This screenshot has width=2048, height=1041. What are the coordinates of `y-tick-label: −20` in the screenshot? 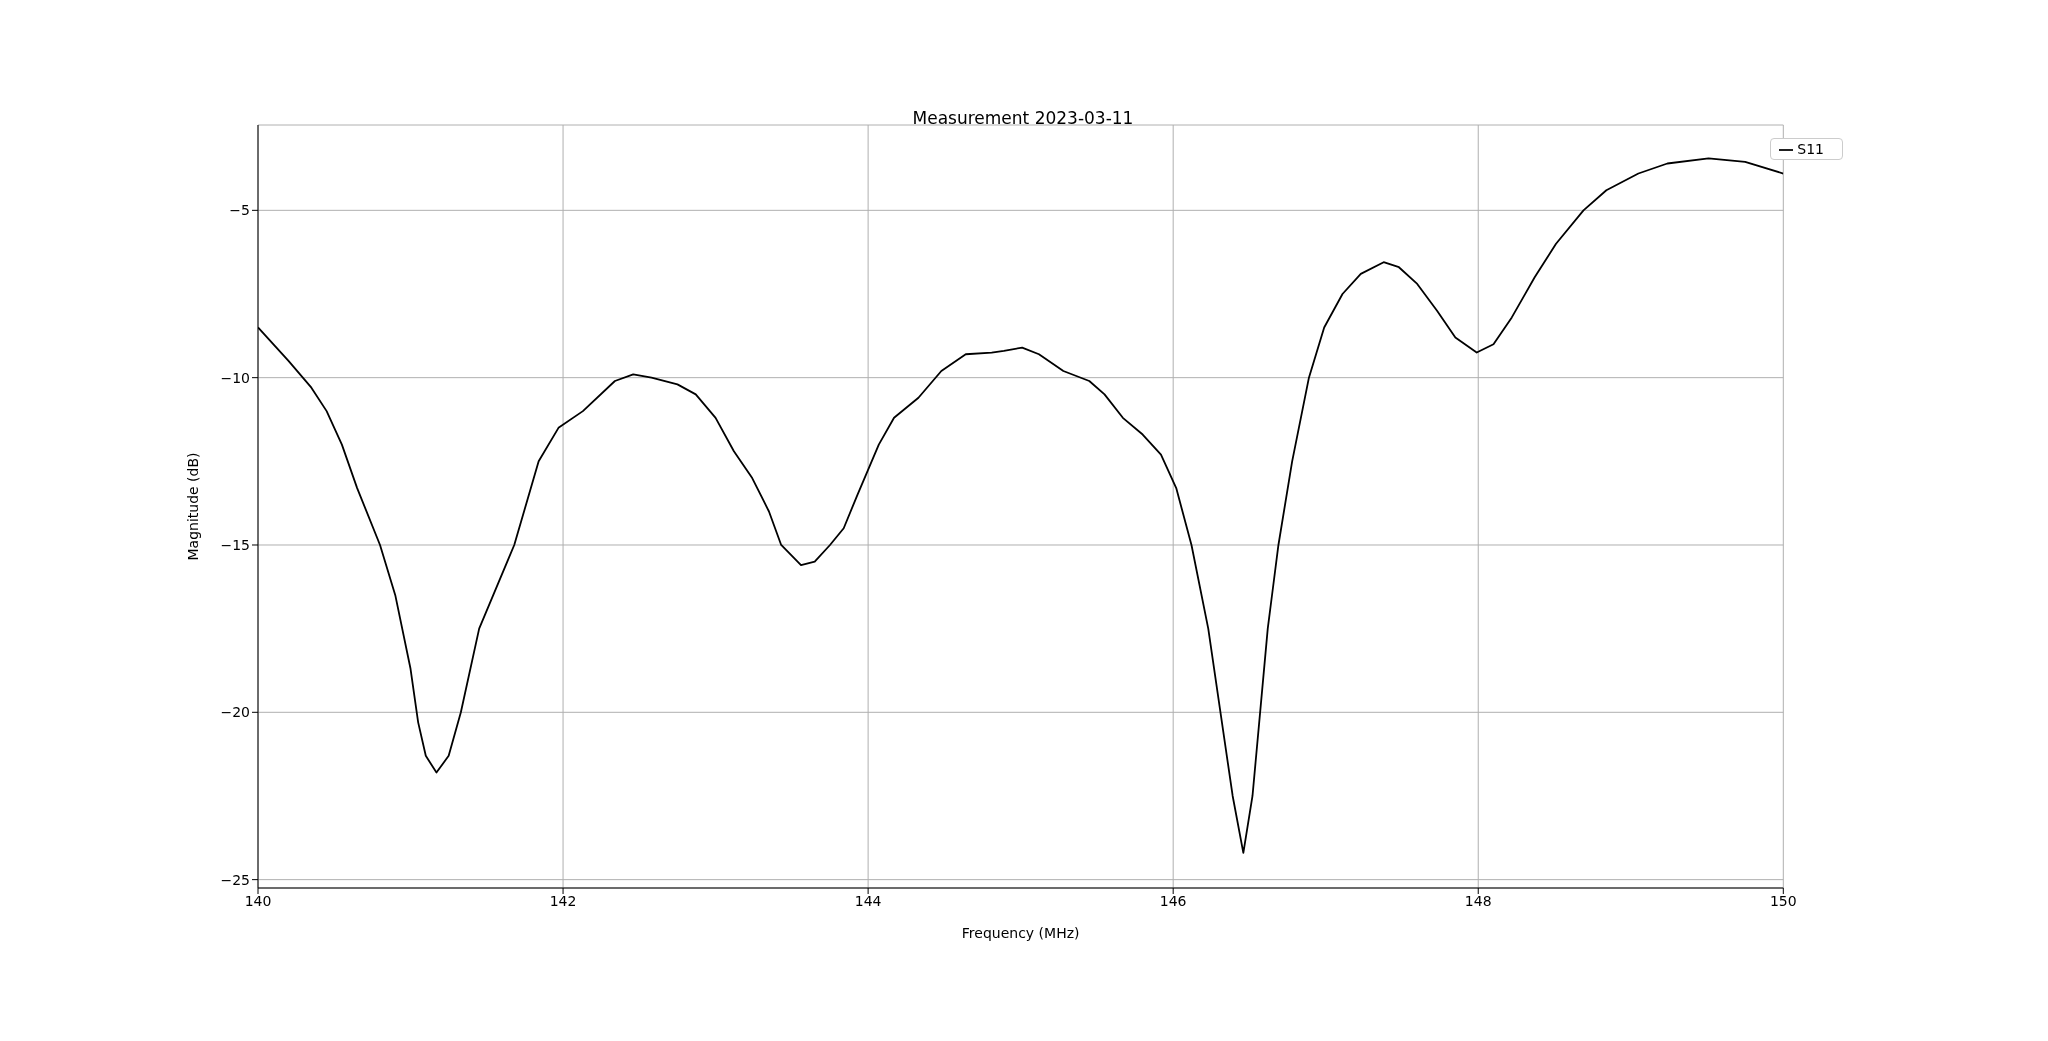 It's located at (235, 712).